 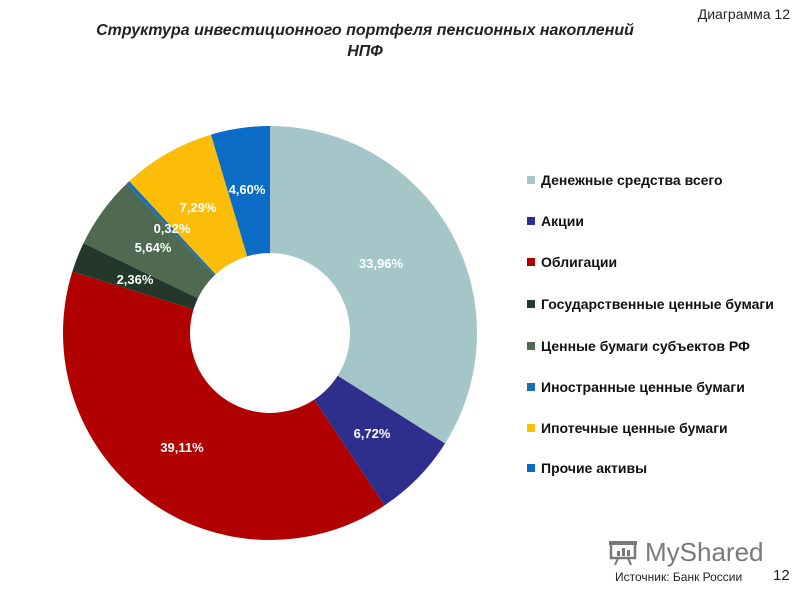 What do you see at coordinates (643, 387) in the screenshot?
I see `legend-label: Иностранные ценные бумаги` at bounding box center [643, 387].